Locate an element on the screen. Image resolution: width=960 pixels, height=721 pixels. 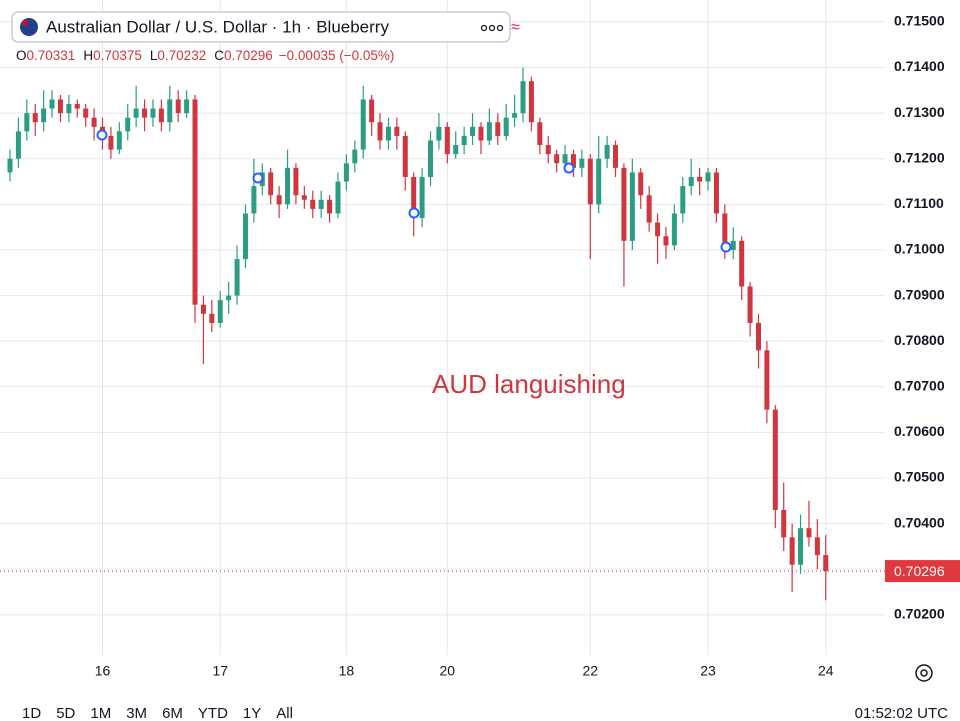
range-button: 1Y is located at coordinates (252, 713).